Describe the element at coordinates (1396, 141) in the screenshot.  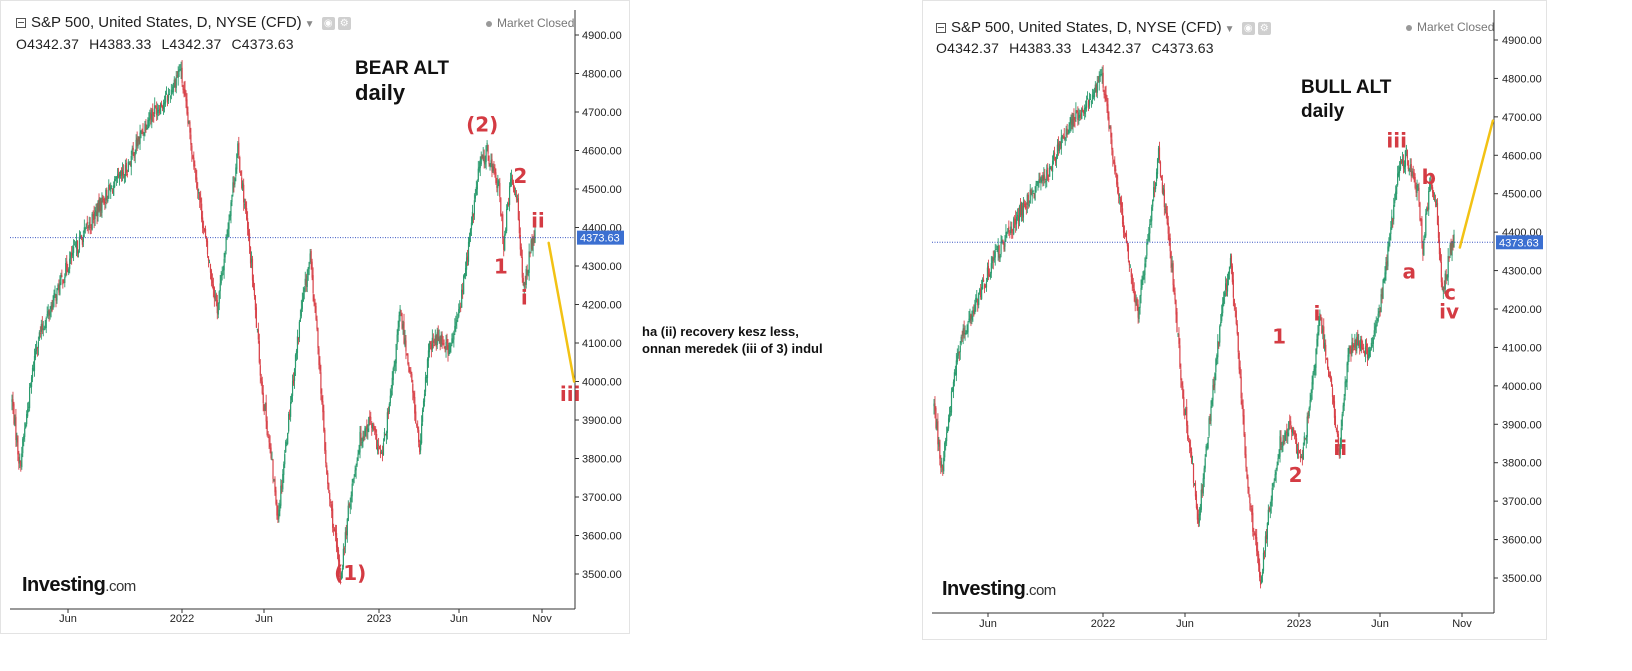
I see `wave-label: iii` at that location.